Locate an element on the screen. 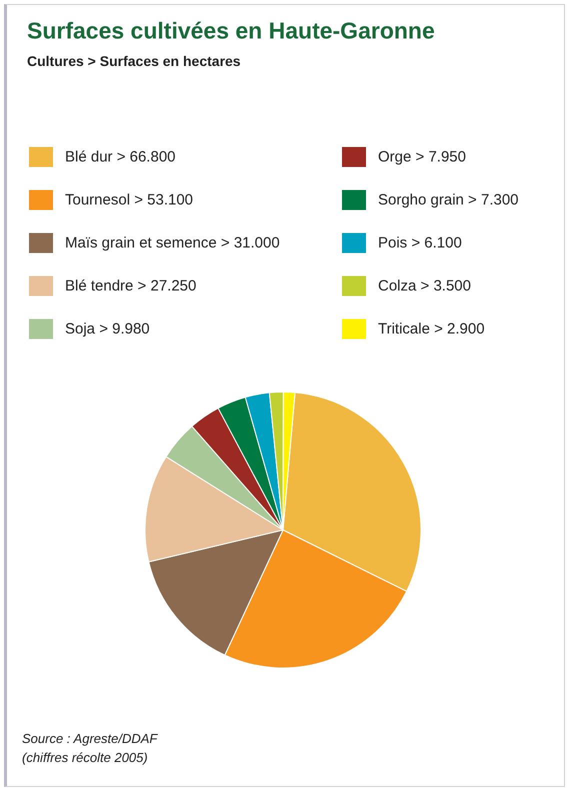  chart-title: Surfaces cultivées en Haute-Garonne is located at coordinates (231, 31).